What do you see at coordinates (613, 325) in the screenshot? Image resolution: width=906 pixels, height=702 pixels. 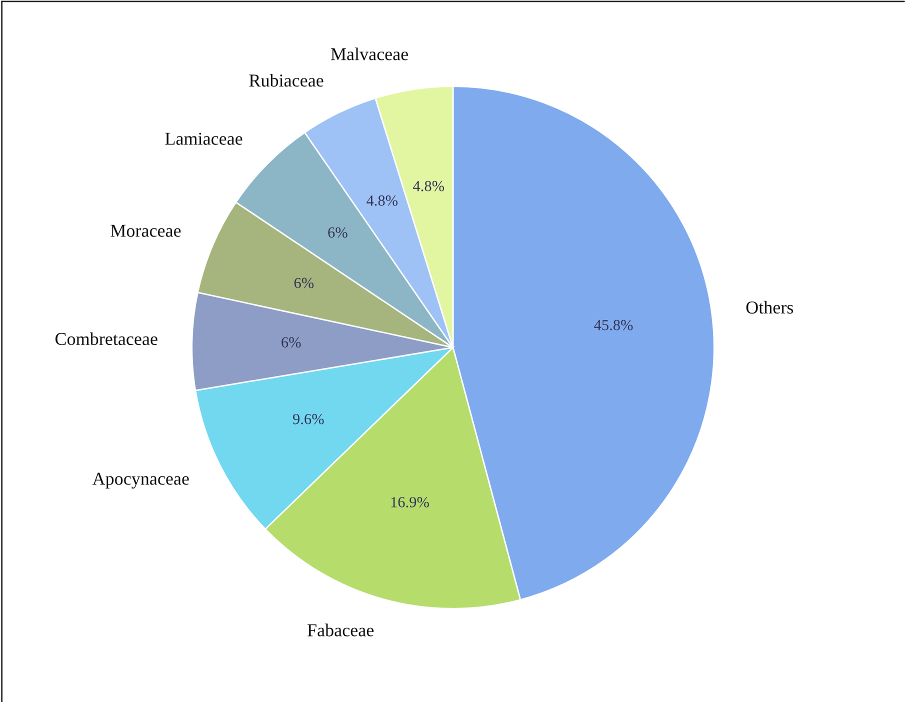 I see `data-label: 45.8%` at bounding box center [613, 325].